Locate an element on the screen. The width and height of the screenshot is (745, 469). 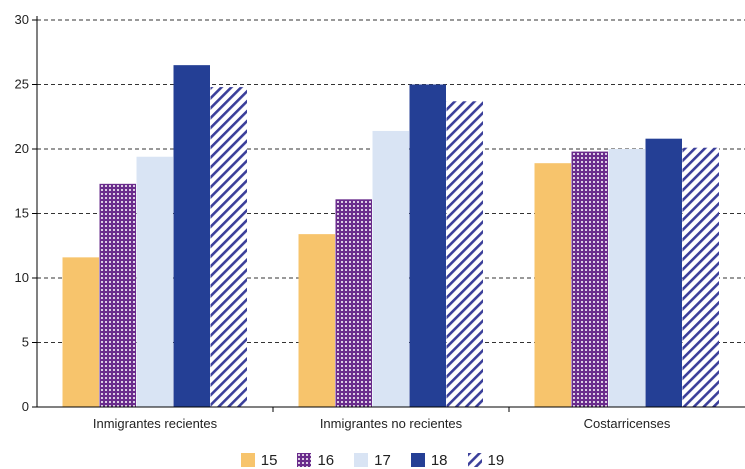
x-category-label: Inmigrantes no recientes is located at coordinates (391, 423).